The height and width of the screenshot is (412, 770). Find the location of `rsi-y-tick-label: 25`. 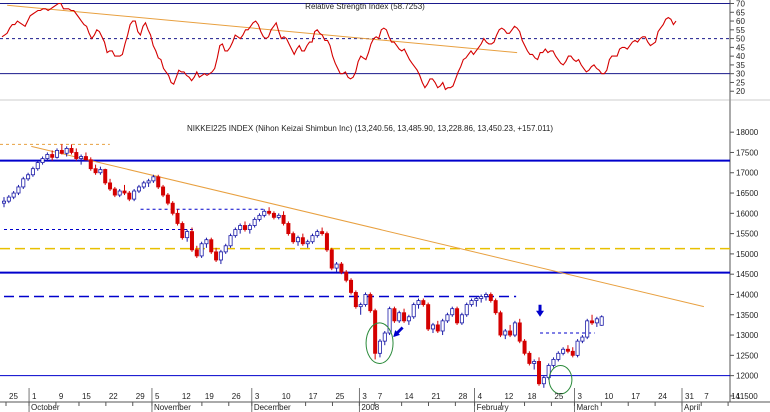

rsi-y-tick-label: 25 is located at coordinates (740, 82).